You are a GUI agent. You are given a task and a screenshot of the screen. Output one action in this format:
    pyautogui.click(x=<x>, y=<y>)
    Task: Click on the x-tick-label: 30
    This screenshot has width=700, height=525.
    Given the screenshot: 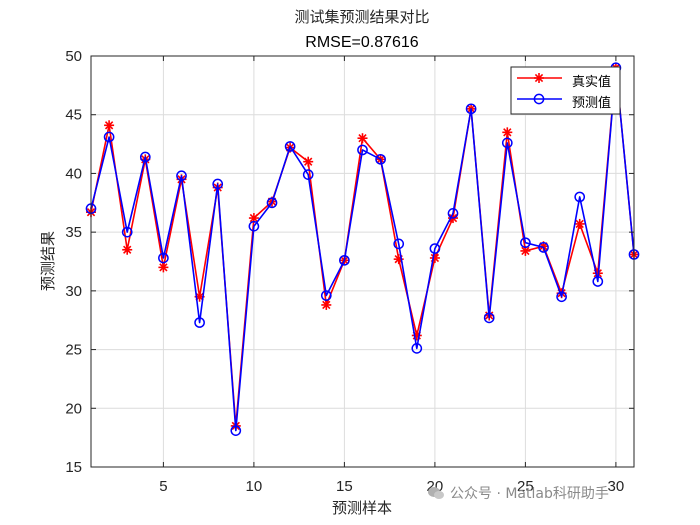 What is the action you would take?
    pyautogui.click(x=616, y=486)
    